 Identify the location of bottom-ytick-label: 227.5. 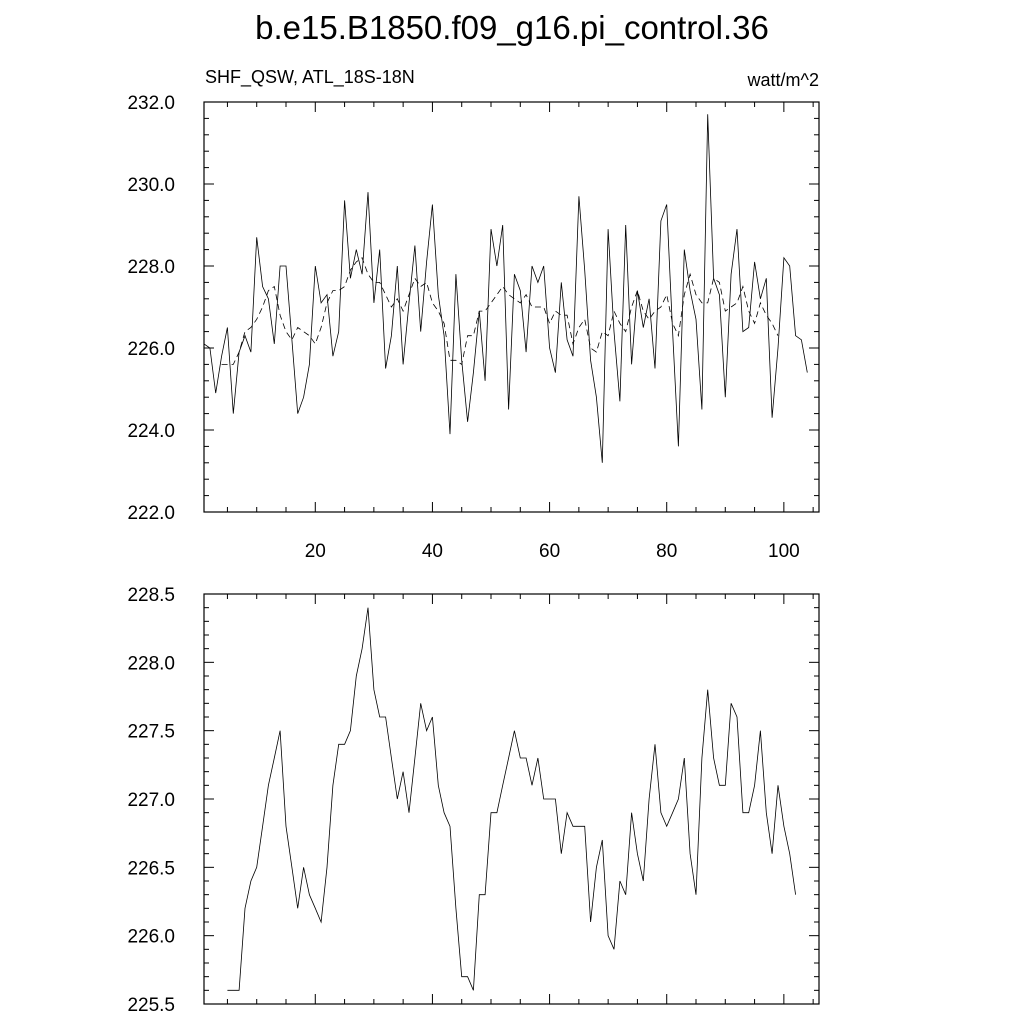
(151, 732).